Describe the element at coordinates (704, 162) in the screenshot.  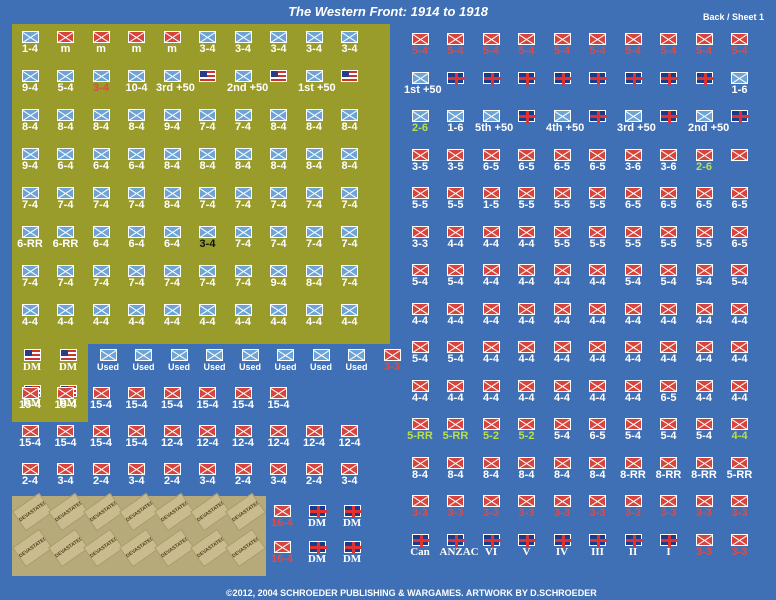
I see `game-counter: 2-6` at that location.